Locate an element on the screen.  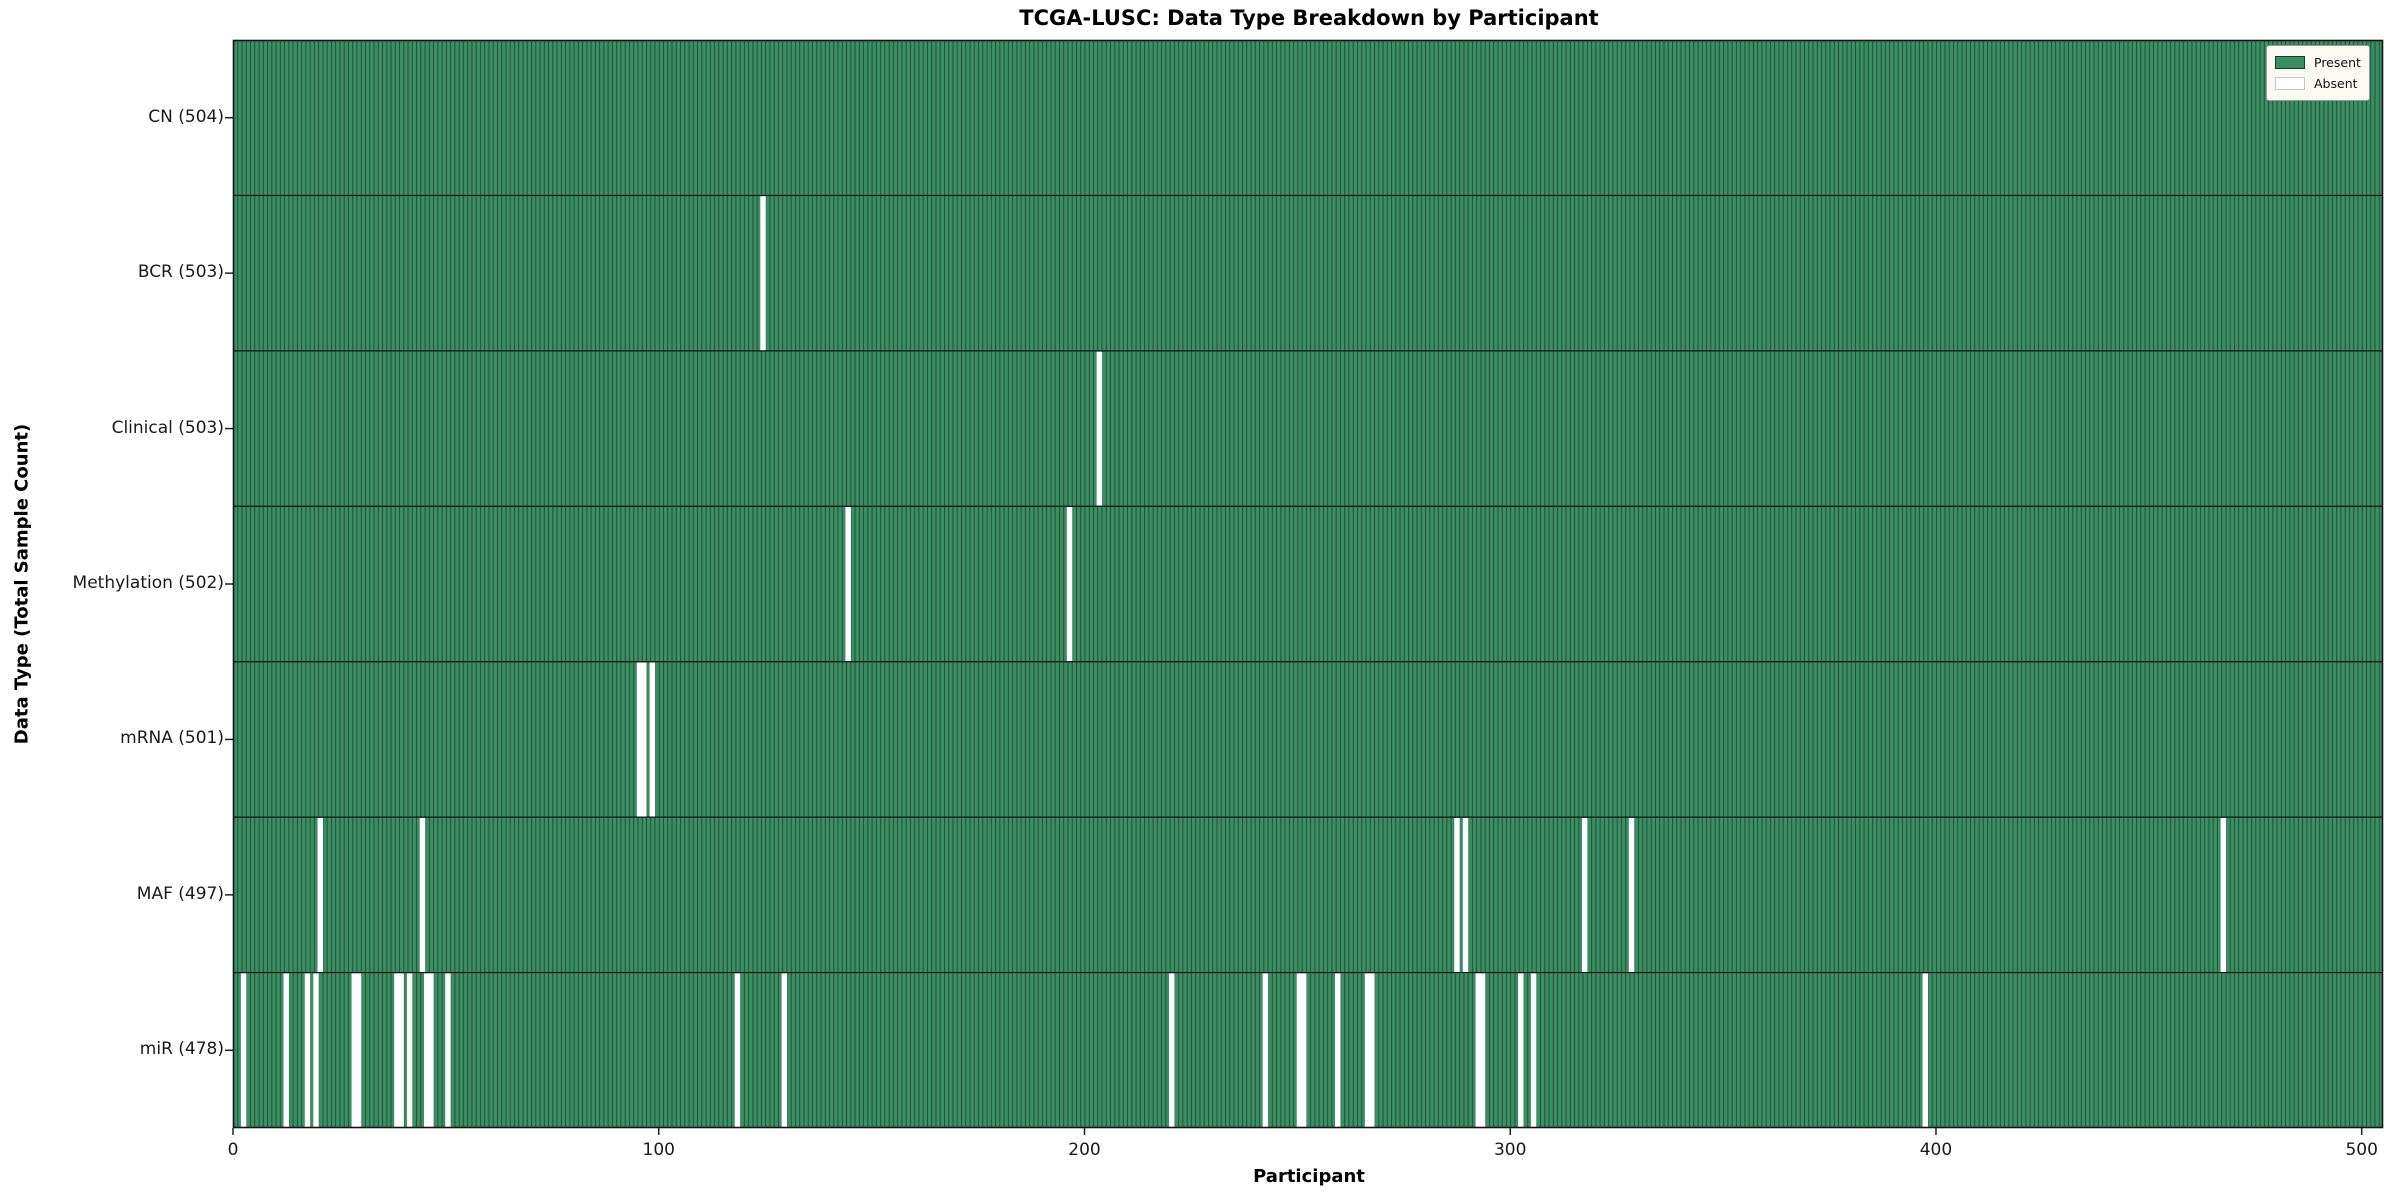
x-tick-label: 400 is located at coordinates (1936, 1150).